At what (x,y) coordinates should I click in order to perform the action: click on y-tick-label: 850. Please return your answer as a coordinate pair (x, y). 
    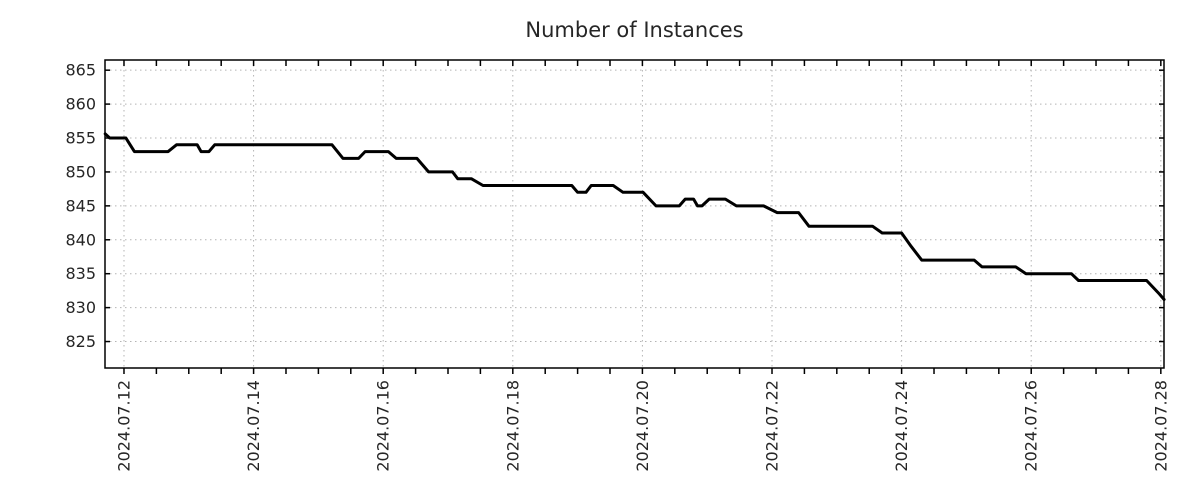
    Looking at the image, I should click on (80, 171).